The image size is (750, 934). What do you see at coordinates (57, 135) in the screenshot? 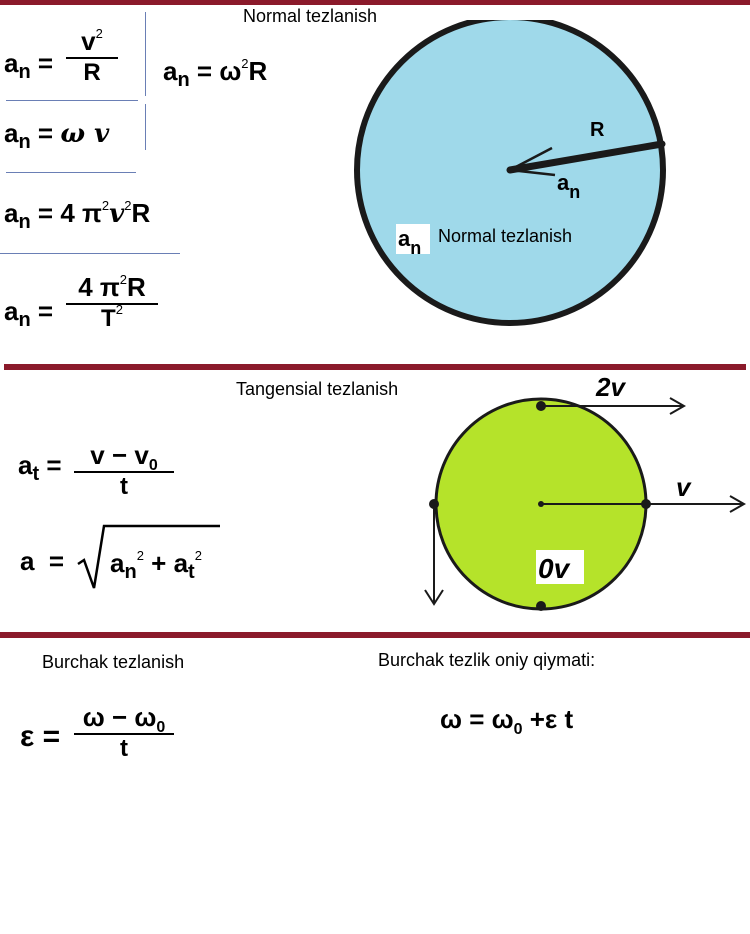
I see `normal-formula-3: an = ω v` at bounding box center [57, 135].